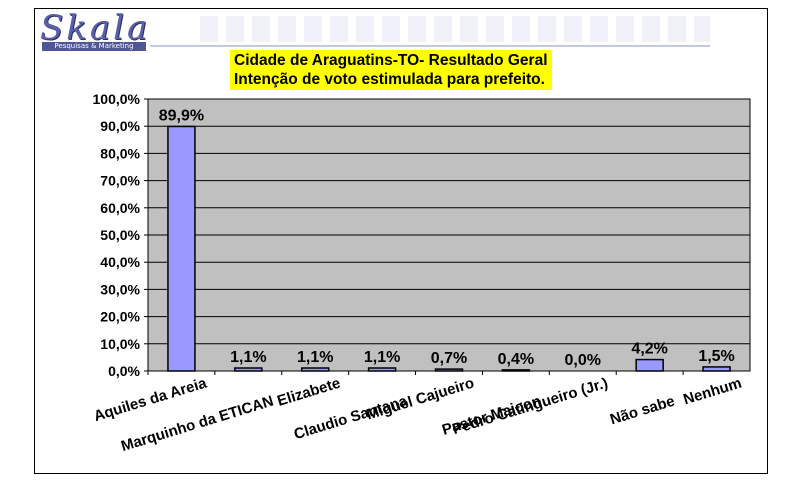 Image resolution: width=800 pixels, height=484 pixels. Describe the element at coordinates (120, 153) in the screenshot. I see `y-tick-label: 80,0%` at that location.